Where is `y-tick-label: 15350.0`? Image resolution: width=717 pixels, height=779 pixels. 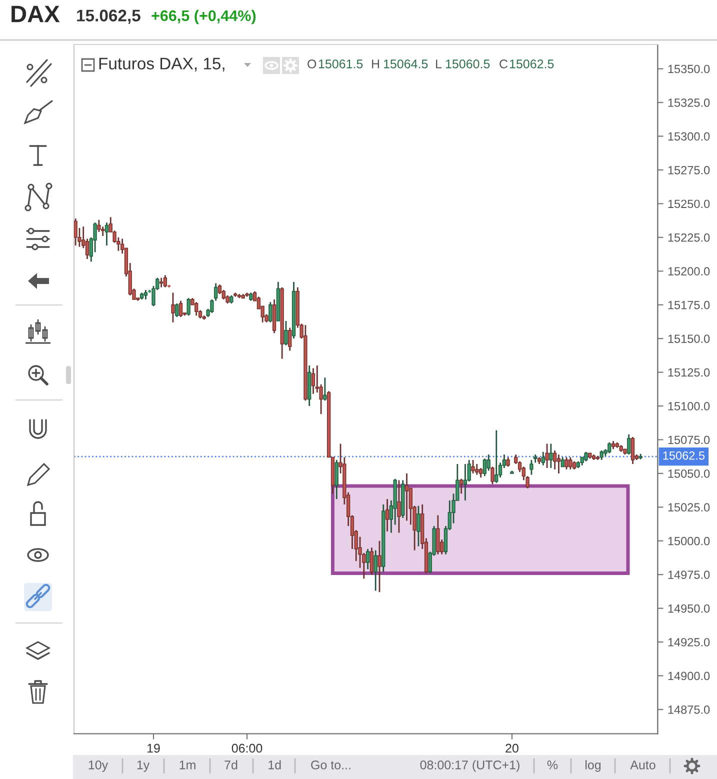
y-tick-label: 15350.0 is located at coordinates (689, 69).